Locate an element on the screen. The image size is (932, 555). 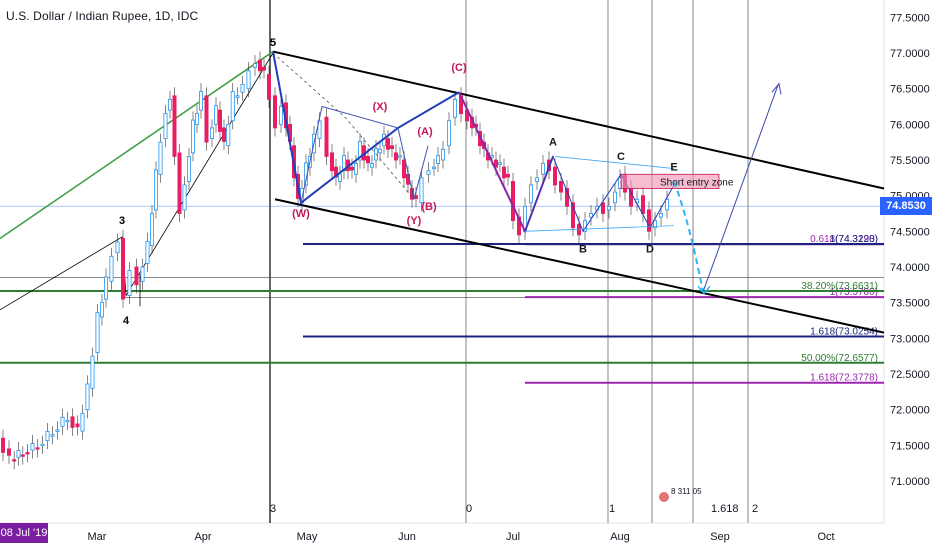
level-label: 1(74.3220) is located at coordinates (854, 239).